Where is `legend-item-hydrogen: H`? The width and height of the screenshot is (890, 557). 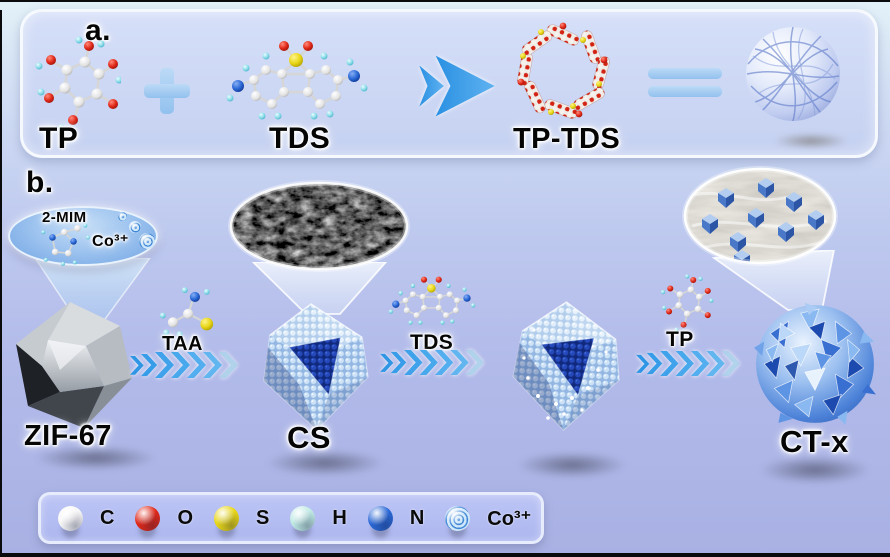
legend-item-hydrogen: H is located at coordinates (318, 518).